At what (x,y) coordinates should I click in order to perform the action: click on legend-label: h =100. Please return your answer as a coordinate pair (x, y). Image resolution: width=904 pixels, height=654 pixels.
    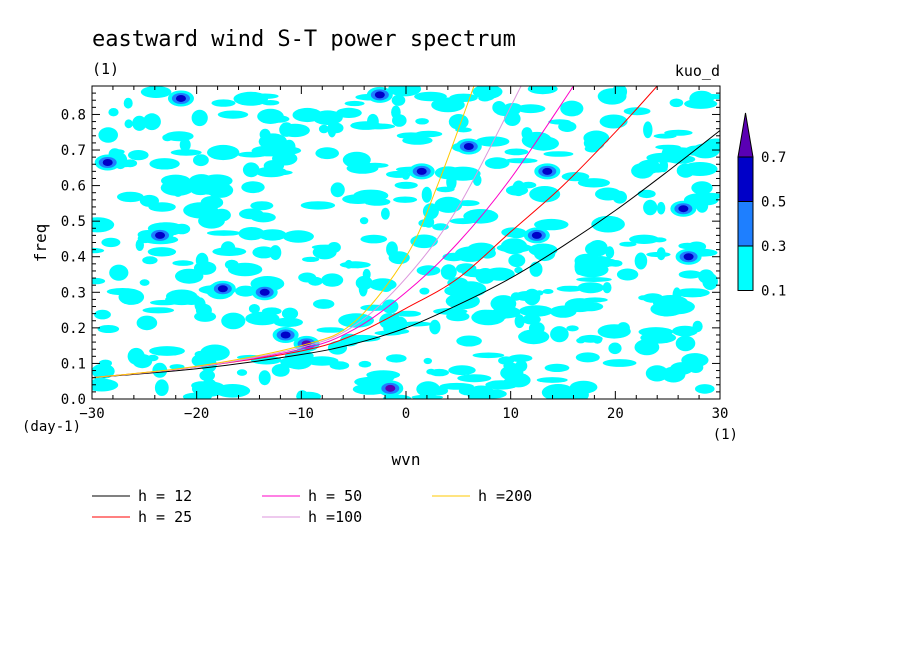
    Looking at the image, I should click on (335, 517).